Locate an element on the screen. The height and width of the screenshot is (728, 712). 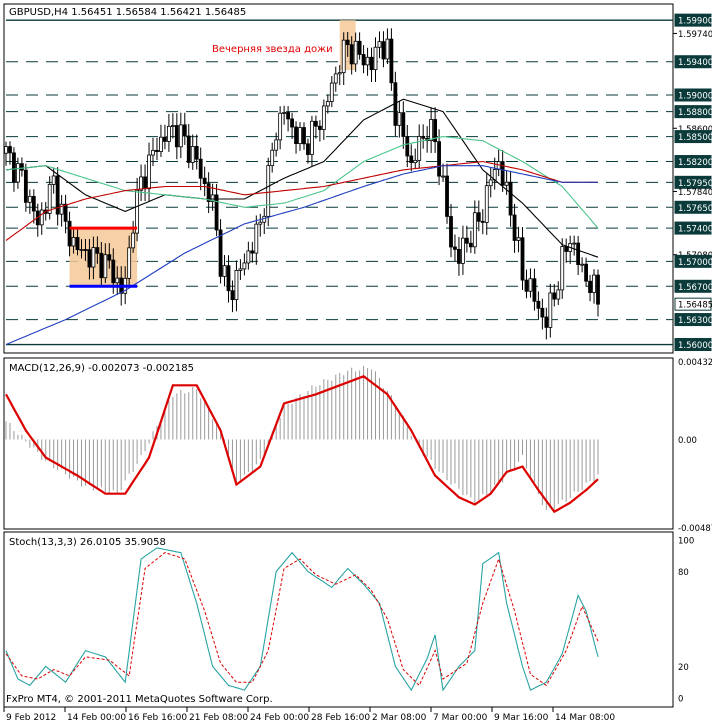
stoch-tick-label: 0 is located at coordinates (680, 700).